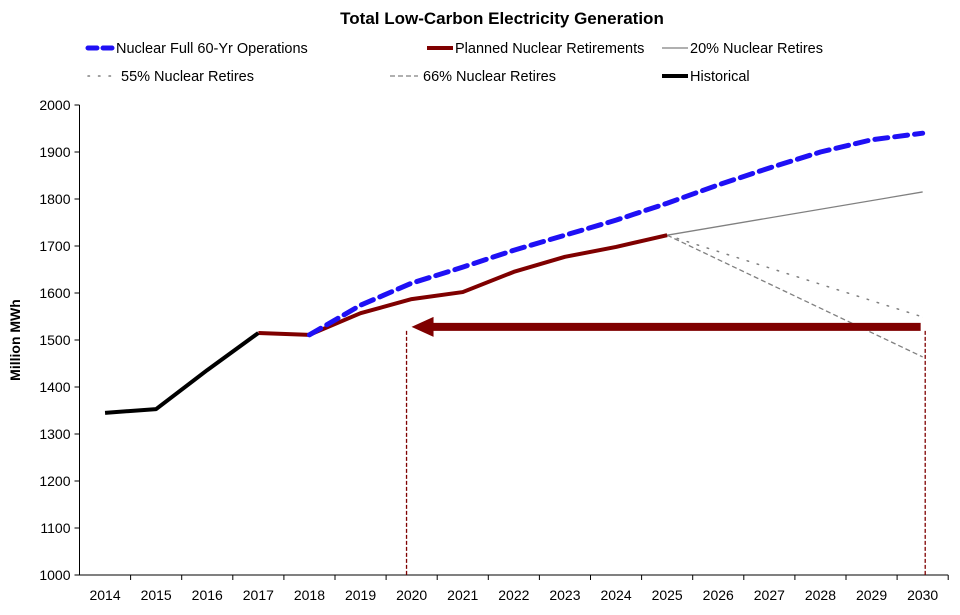  Describe the element at coordinates (258, 595) in the screenshot. I see `x-tick-label: 2017` at that location.